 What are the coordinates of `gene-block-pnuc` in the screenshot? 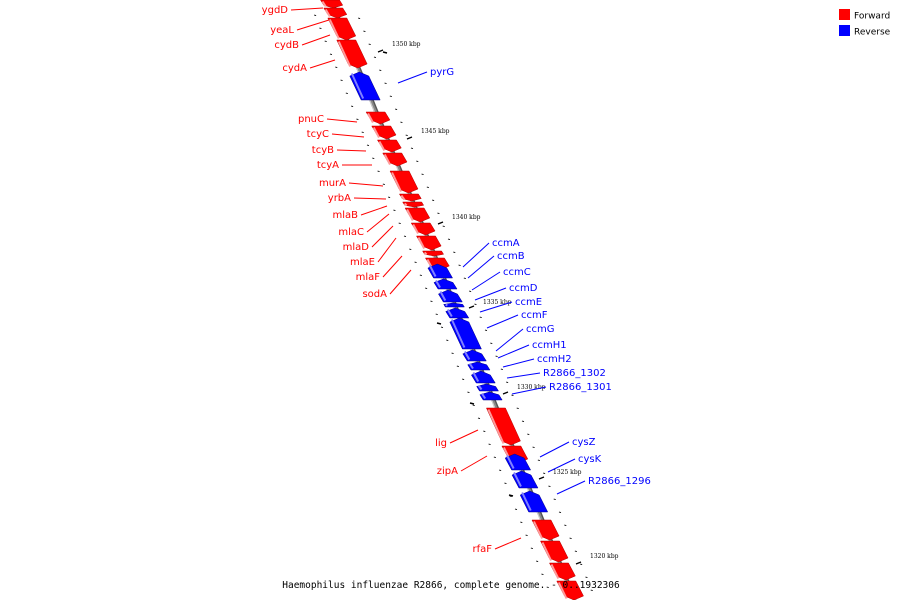 It's located at (378, 118).